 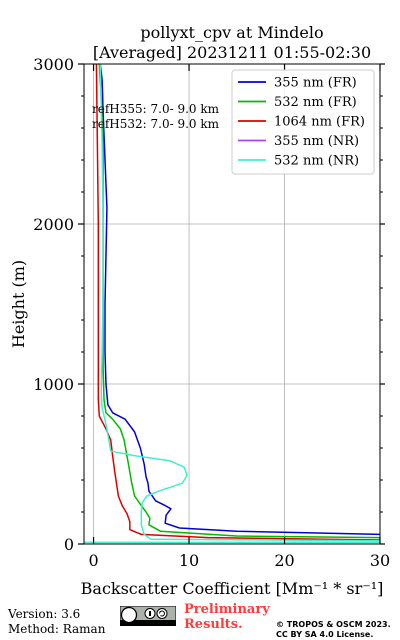 I want to click on chart-subtitle: [Averaged] 20231211 01:55-02:30, so click(x=232, y=52).